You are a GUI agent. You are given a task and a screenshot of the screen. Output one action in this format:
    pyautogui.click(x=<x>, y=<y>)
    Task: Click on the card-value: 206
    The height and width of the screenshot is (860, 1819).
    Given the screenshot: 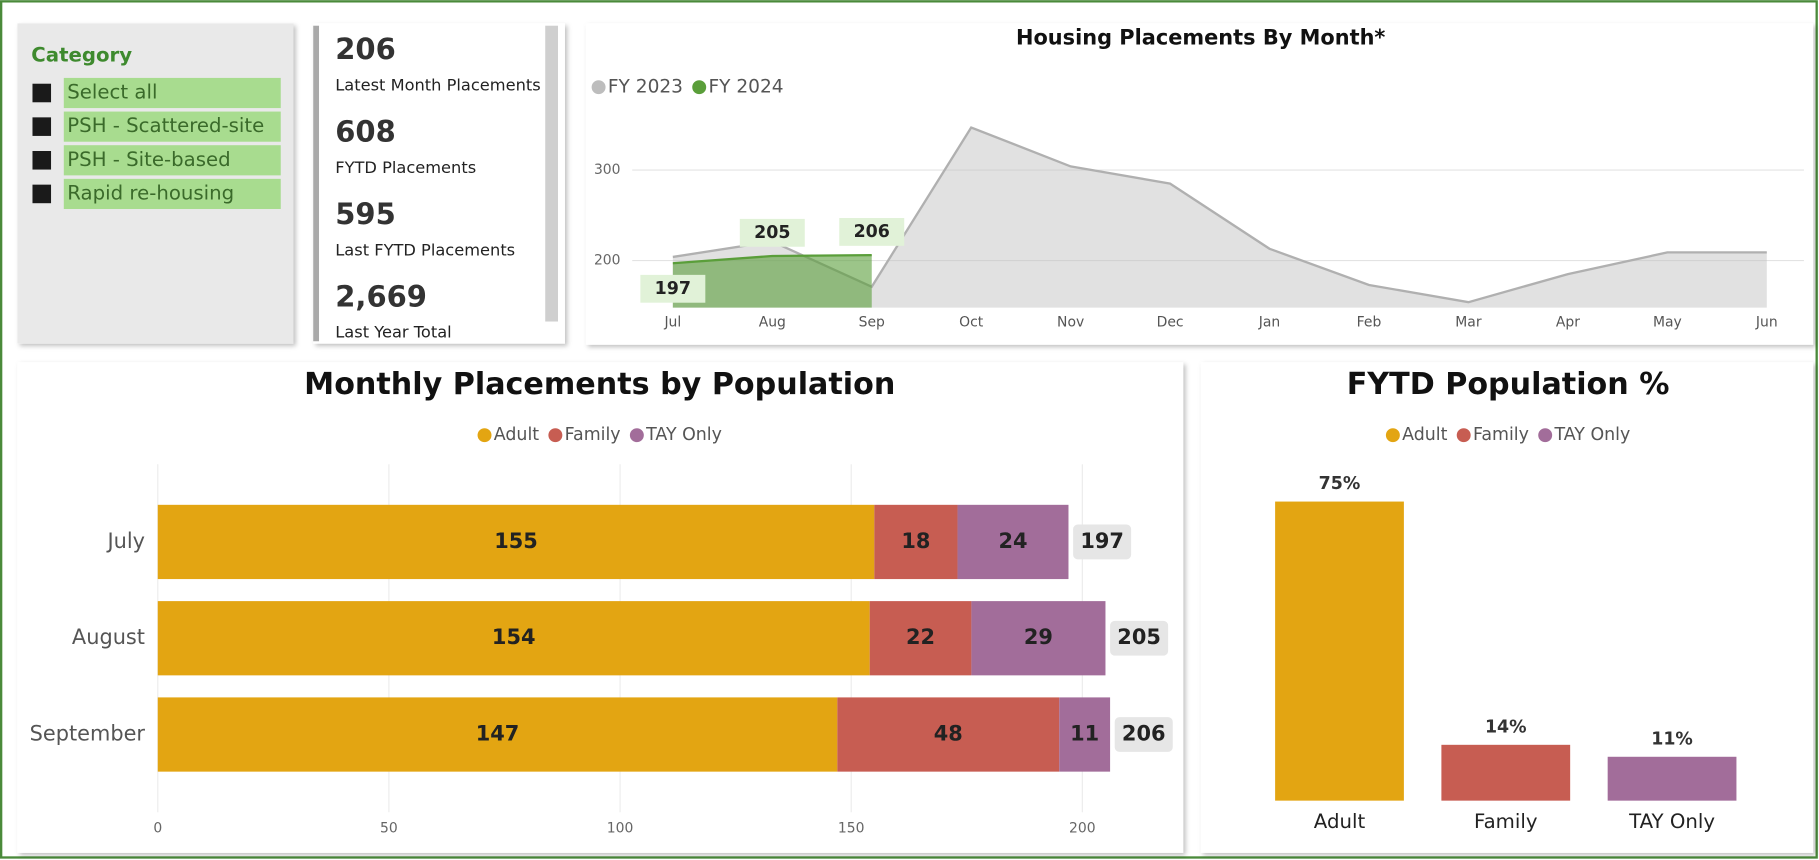 What is the action you would take?
    pyautogui.click(x=365, y=49)
    